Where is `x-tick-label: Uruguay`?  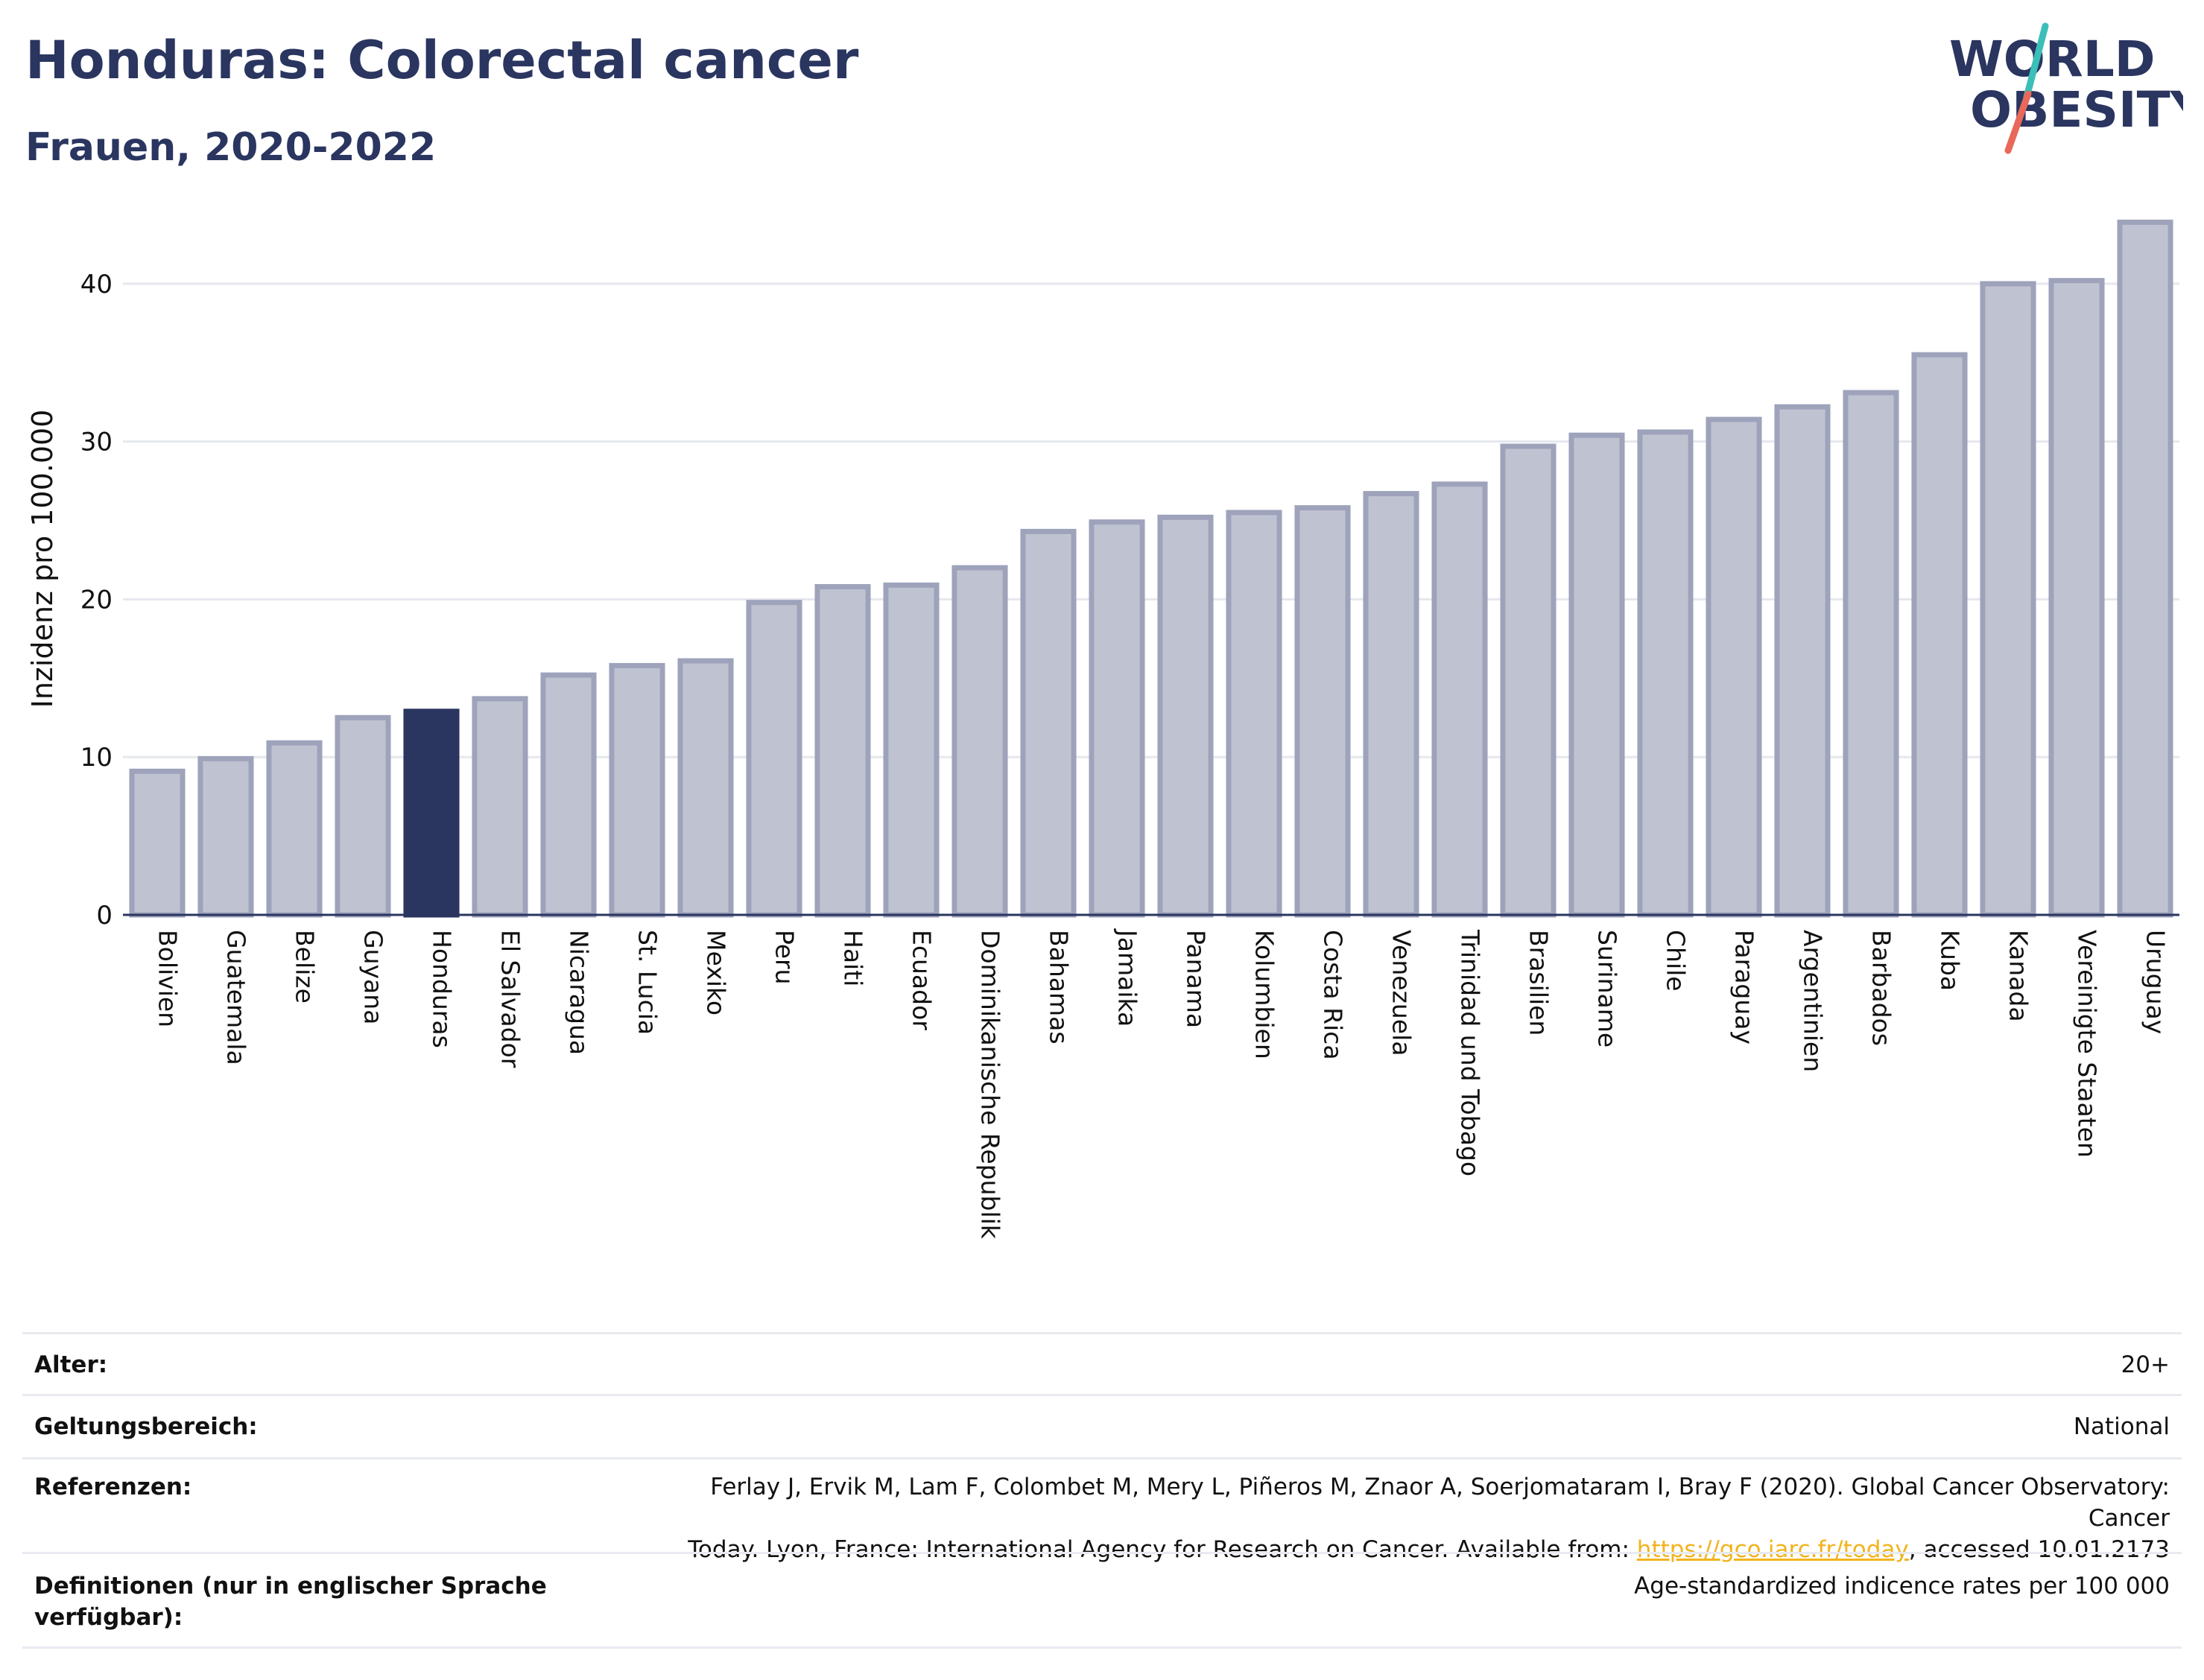
x-tick-label: Uruguay is located at coordinates (2155, 982).